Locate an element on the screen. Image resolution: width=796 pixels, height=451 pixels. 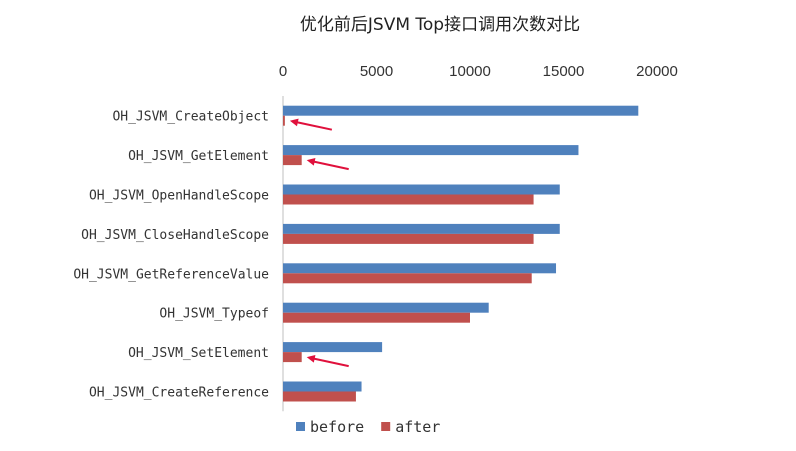
category-label: OH_JSVM_OpenHandleScope is located at coordinates (179, 196).